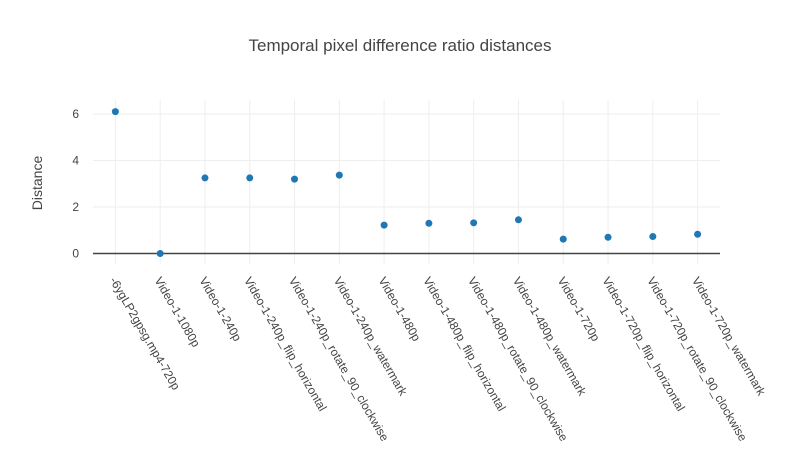  I want to click on x-tick-label: Video-1-720p, so click(579, 309).